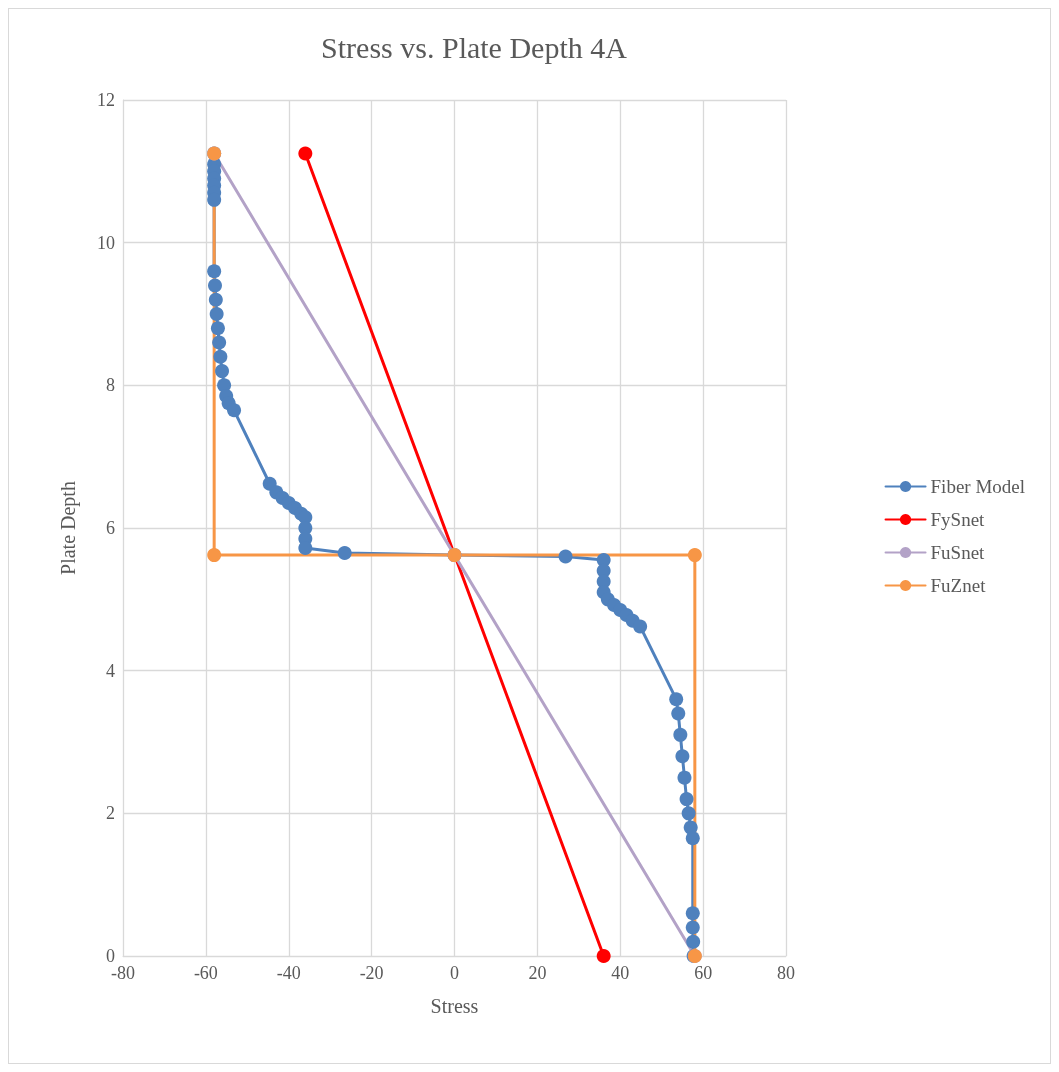  What do you see at coordinates (786, 973) in the screenshot?
I see `x-tick-label: 80` at bounding box center [786, 973].